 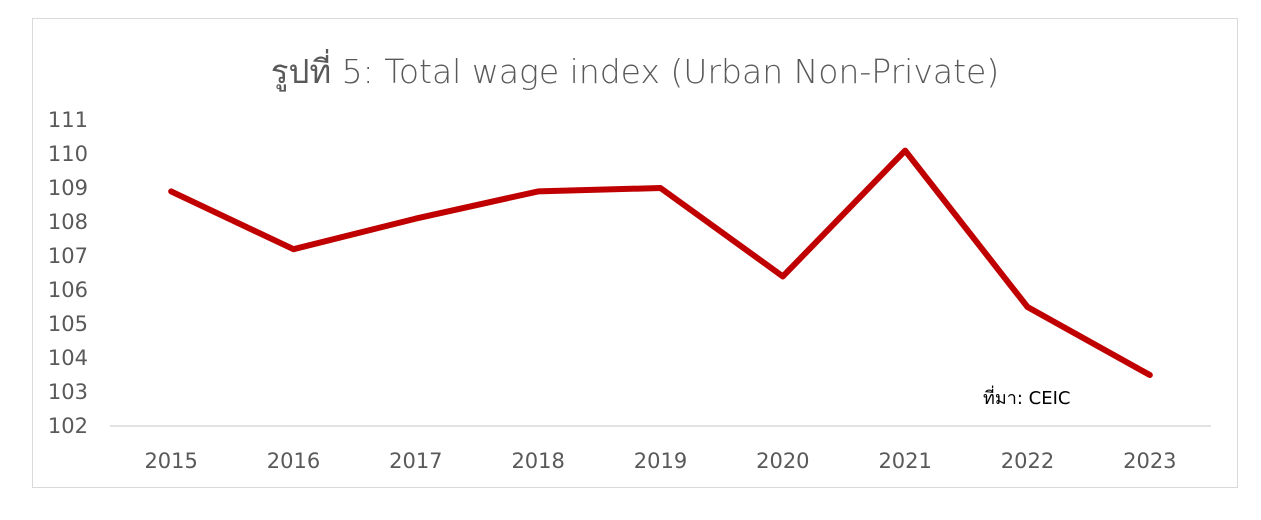 I want to click on x-tick-label: 2015, so click(x=170, y=461).